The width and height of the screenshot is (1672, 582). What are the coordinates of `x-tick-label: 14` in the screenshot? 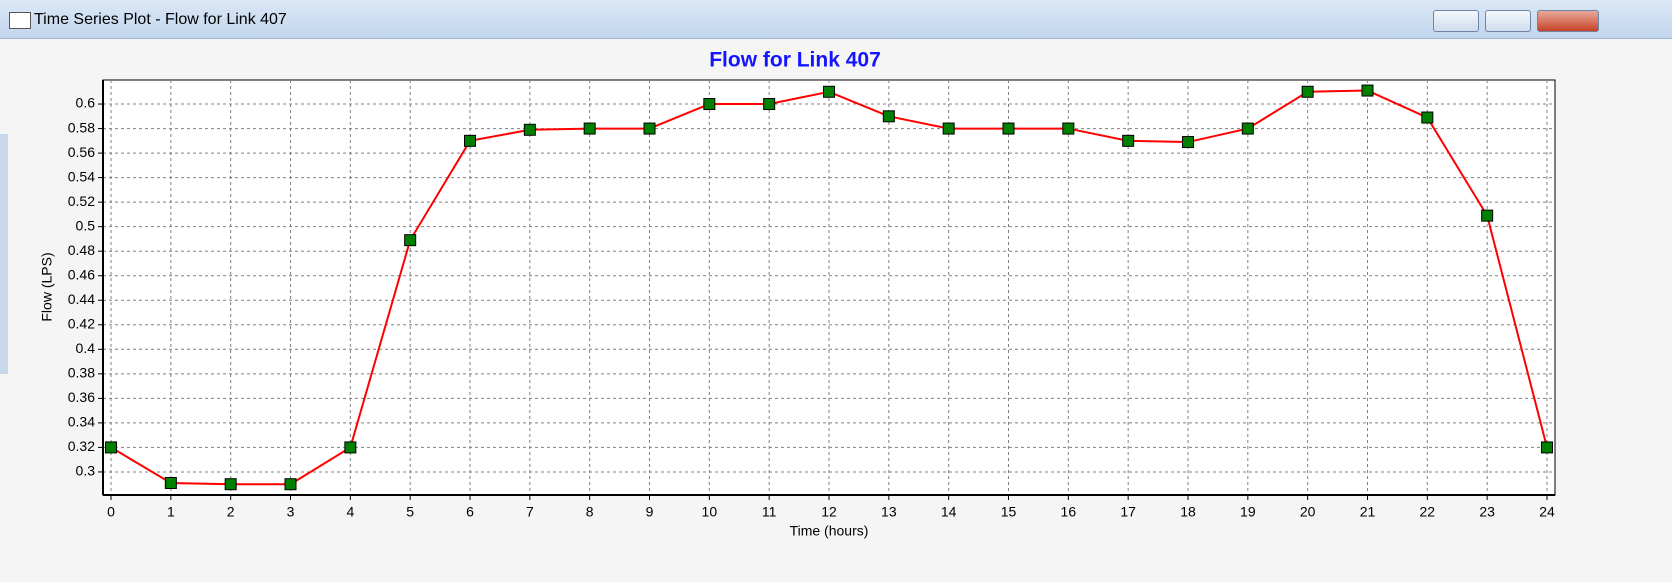 It's located at (949, 512).